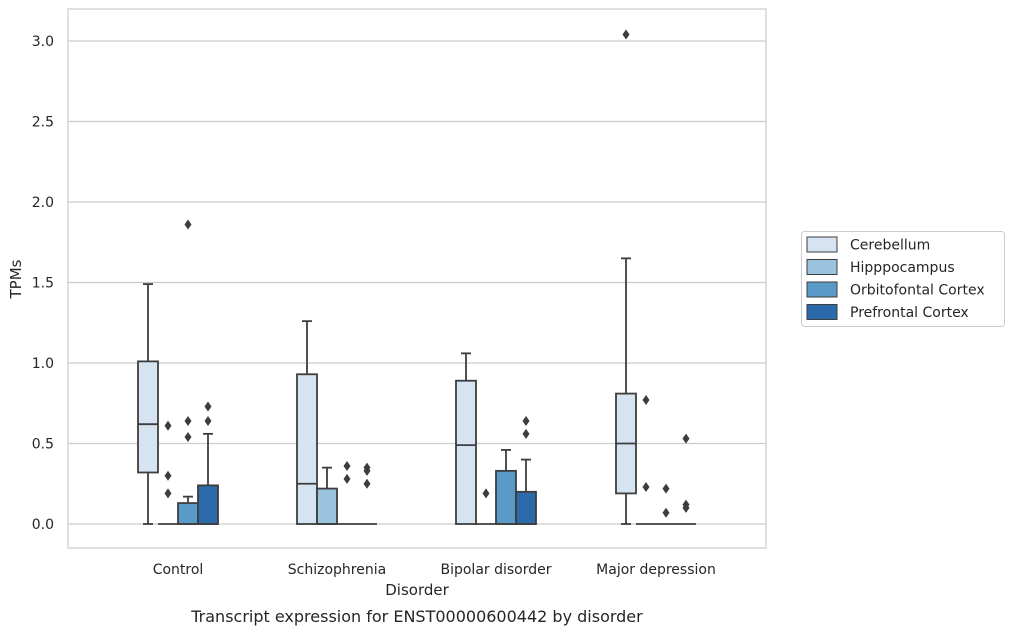  I want to click on legend-label: Cerebellum, so click(890, 246).